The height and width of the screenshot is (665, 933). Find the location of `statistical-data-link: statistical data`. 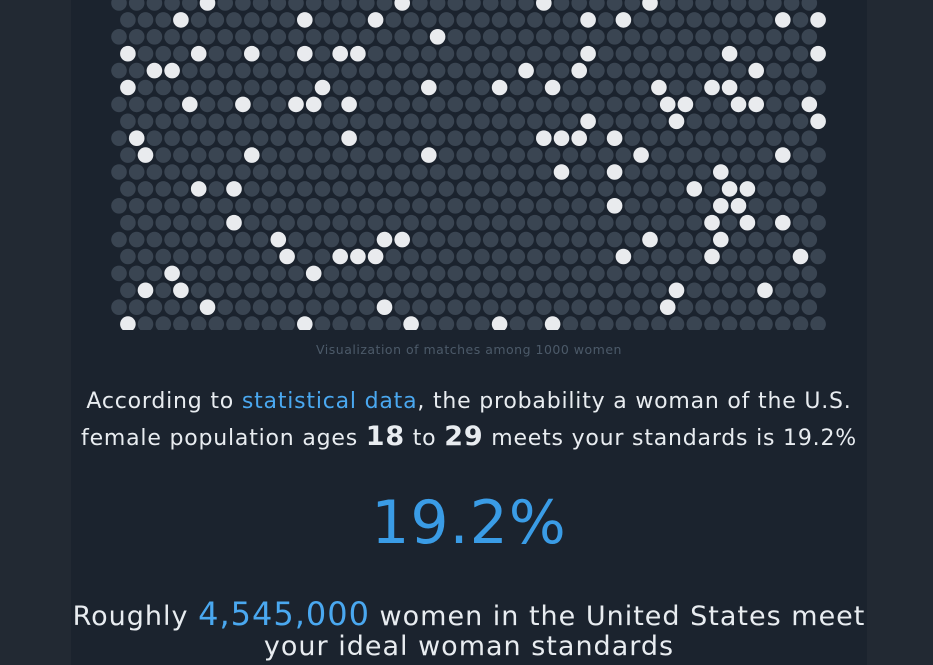

statistical-data-link: statistical data is located at coordinates (329, 401).